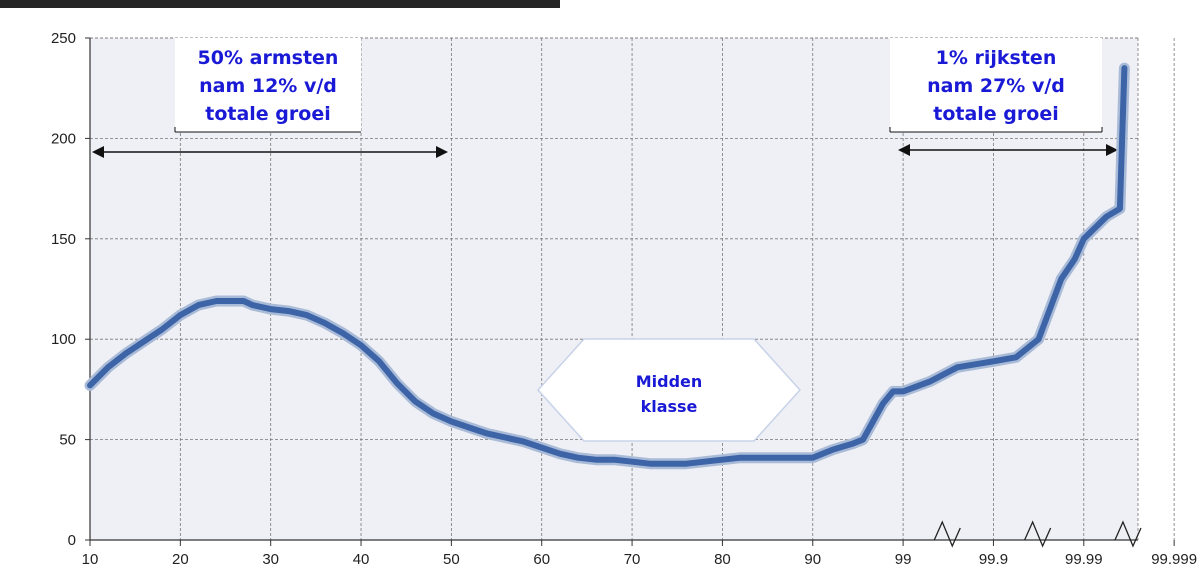 The height and width of the screenshot is (586, 1200). I want to click on annotation-poorest-line-3: totale groei, so click(267, 114).